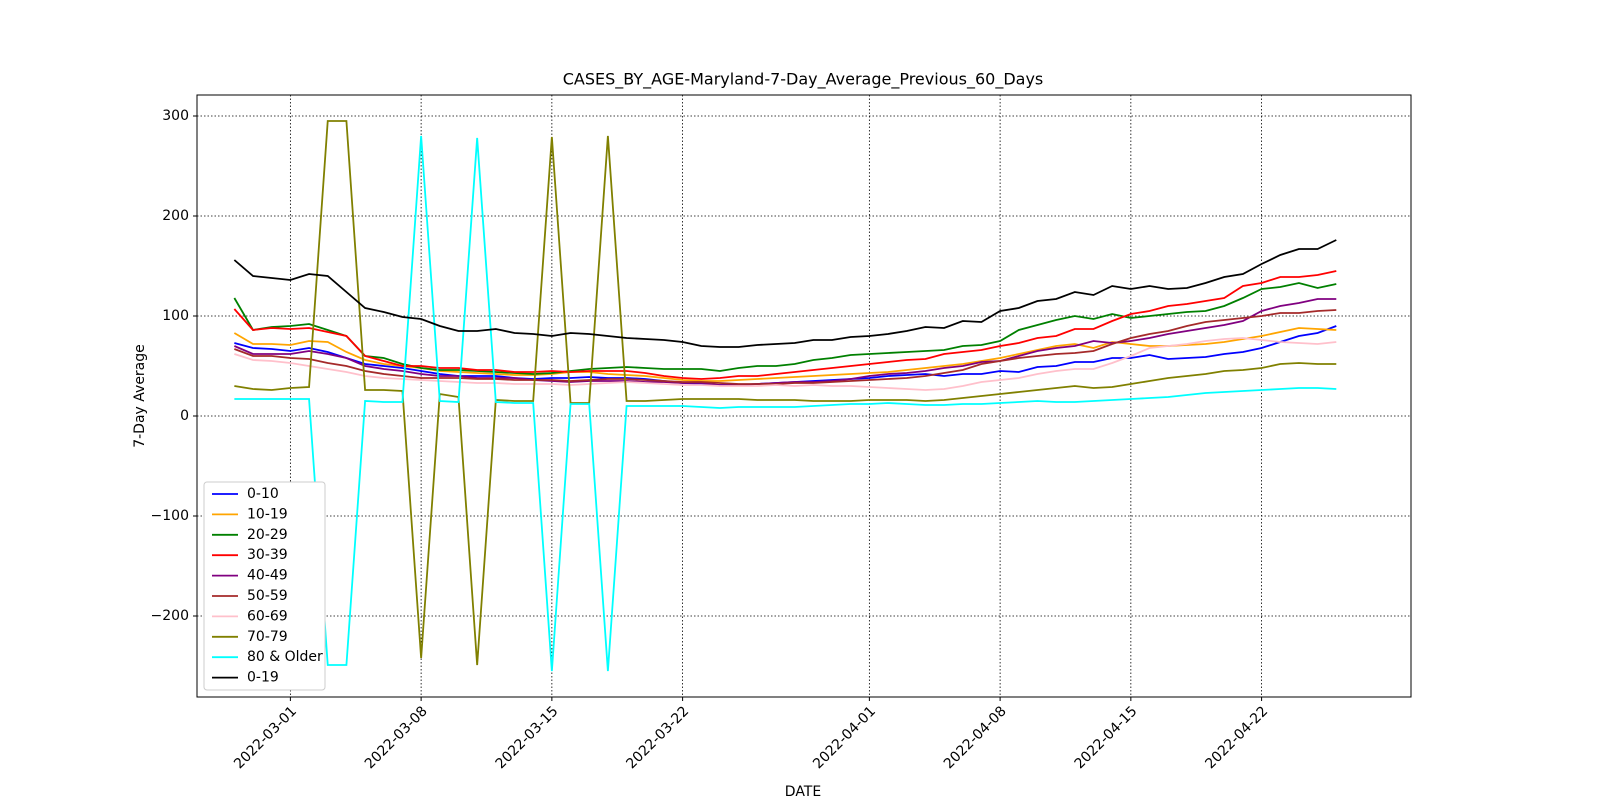 The height and width of the screenshot is (800, 1600). I want to click on y-tick-label: −100, so click(170, 516).